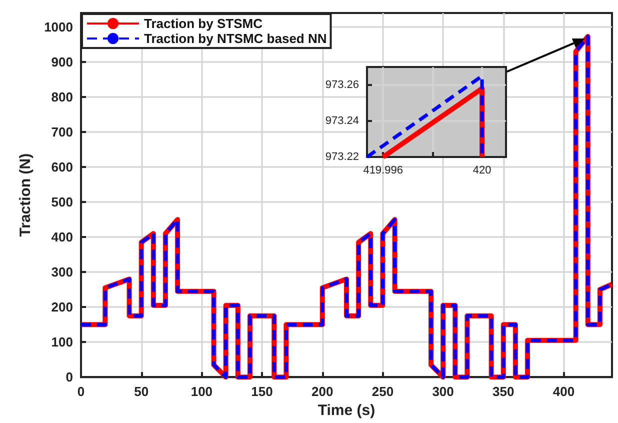 This screenshot has width=618, height=423. What do you see at coordinates (204, 23) in the screenshot?
I see `legend-label: Traction by STSMC` at bounding box center [204, 23].